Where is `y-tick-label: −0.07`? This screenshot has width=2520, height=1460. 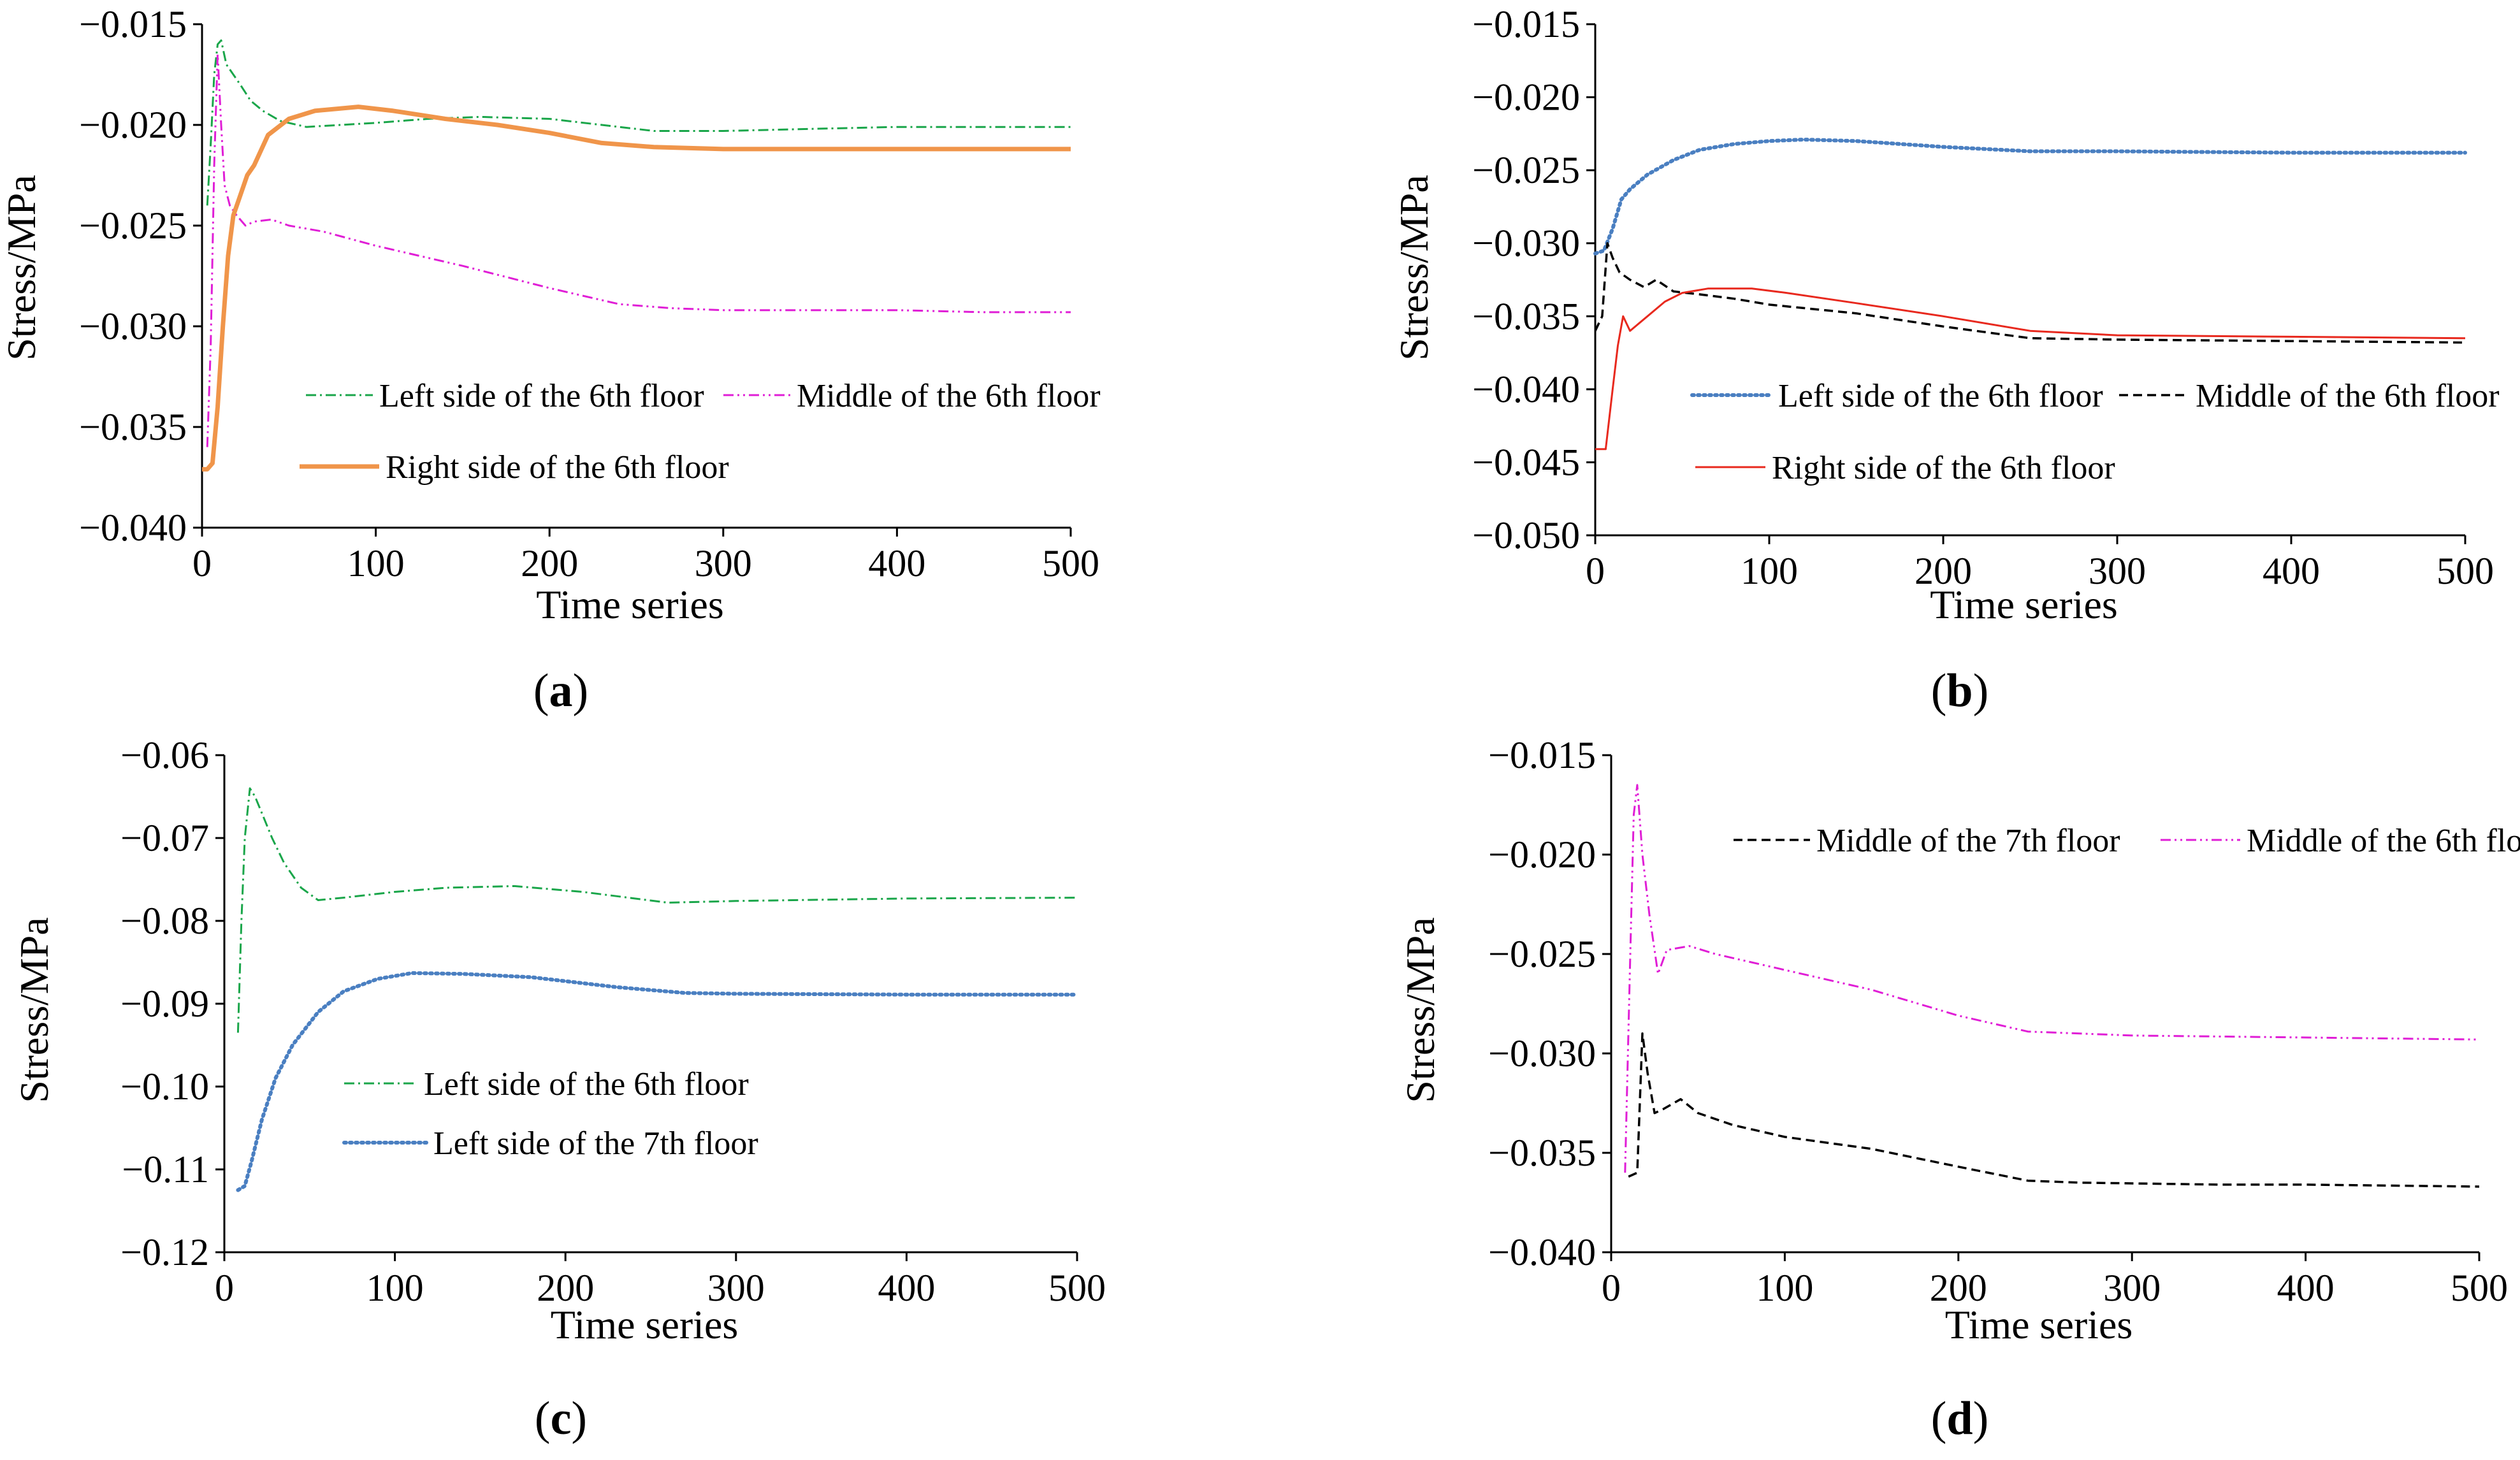 y-tick-label: −0.07 is located at coordinates (164, 838).